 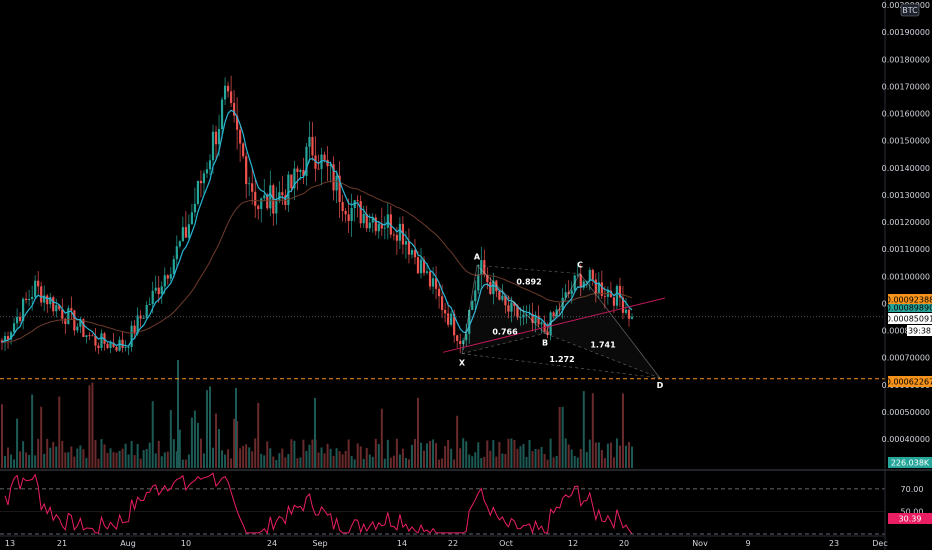 What do you see at coordinates (186, 543) in the screenshot?
I see `time-tick-label: 10` at bounding box center [186, 543].